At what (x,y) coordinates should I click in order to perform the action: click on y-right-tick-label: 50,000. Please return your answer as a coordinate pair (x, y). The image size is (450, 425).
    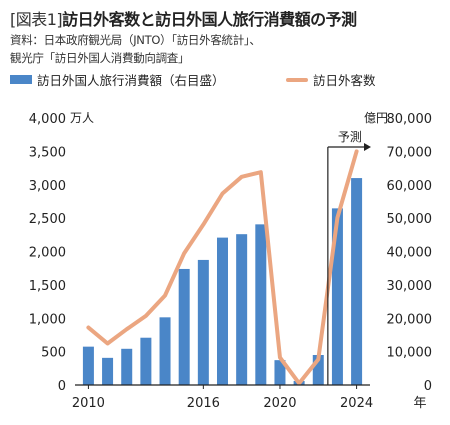
    Looking at the image, I should click on (410, 219).